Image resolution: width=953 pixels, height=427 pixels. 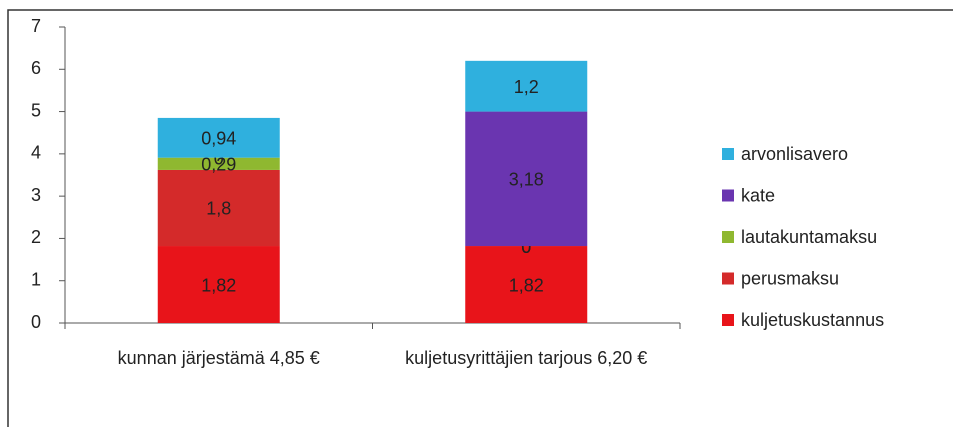 I want to click on data-label: 0,94, so click(x=218, y=139).